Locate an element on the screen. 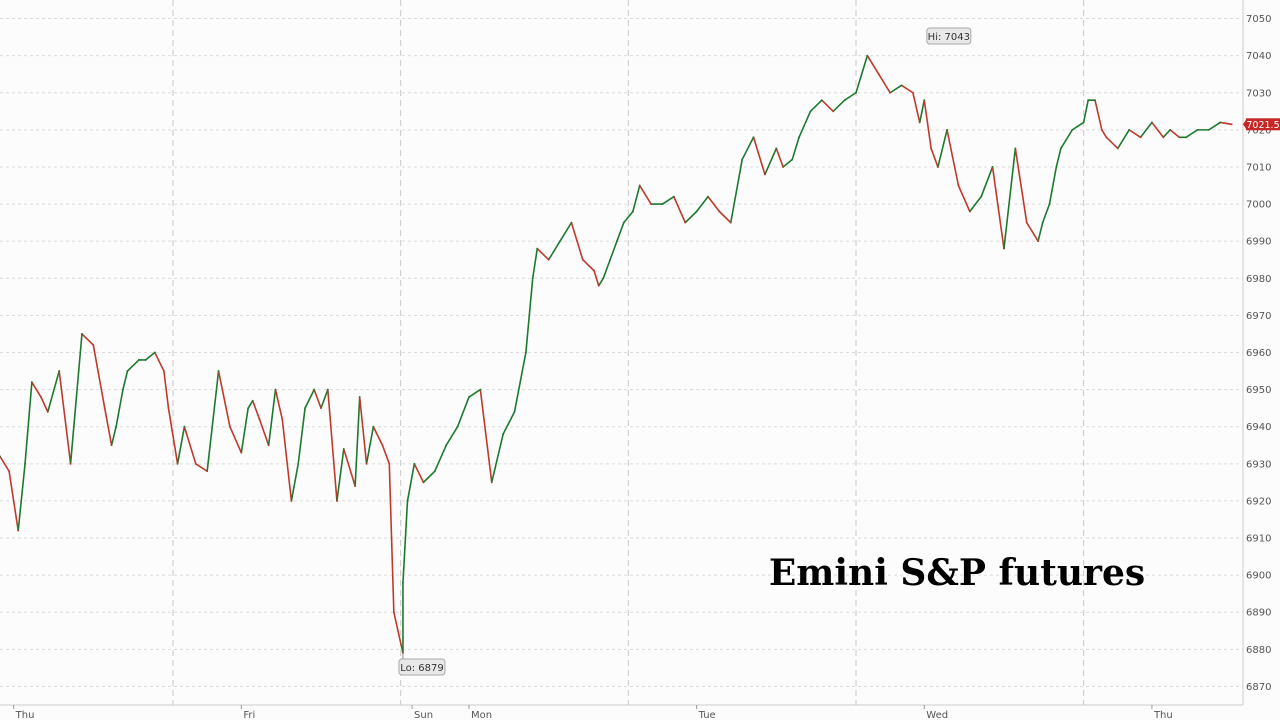  y-tick-label: 6950 is located at coordinates (1258, 390).